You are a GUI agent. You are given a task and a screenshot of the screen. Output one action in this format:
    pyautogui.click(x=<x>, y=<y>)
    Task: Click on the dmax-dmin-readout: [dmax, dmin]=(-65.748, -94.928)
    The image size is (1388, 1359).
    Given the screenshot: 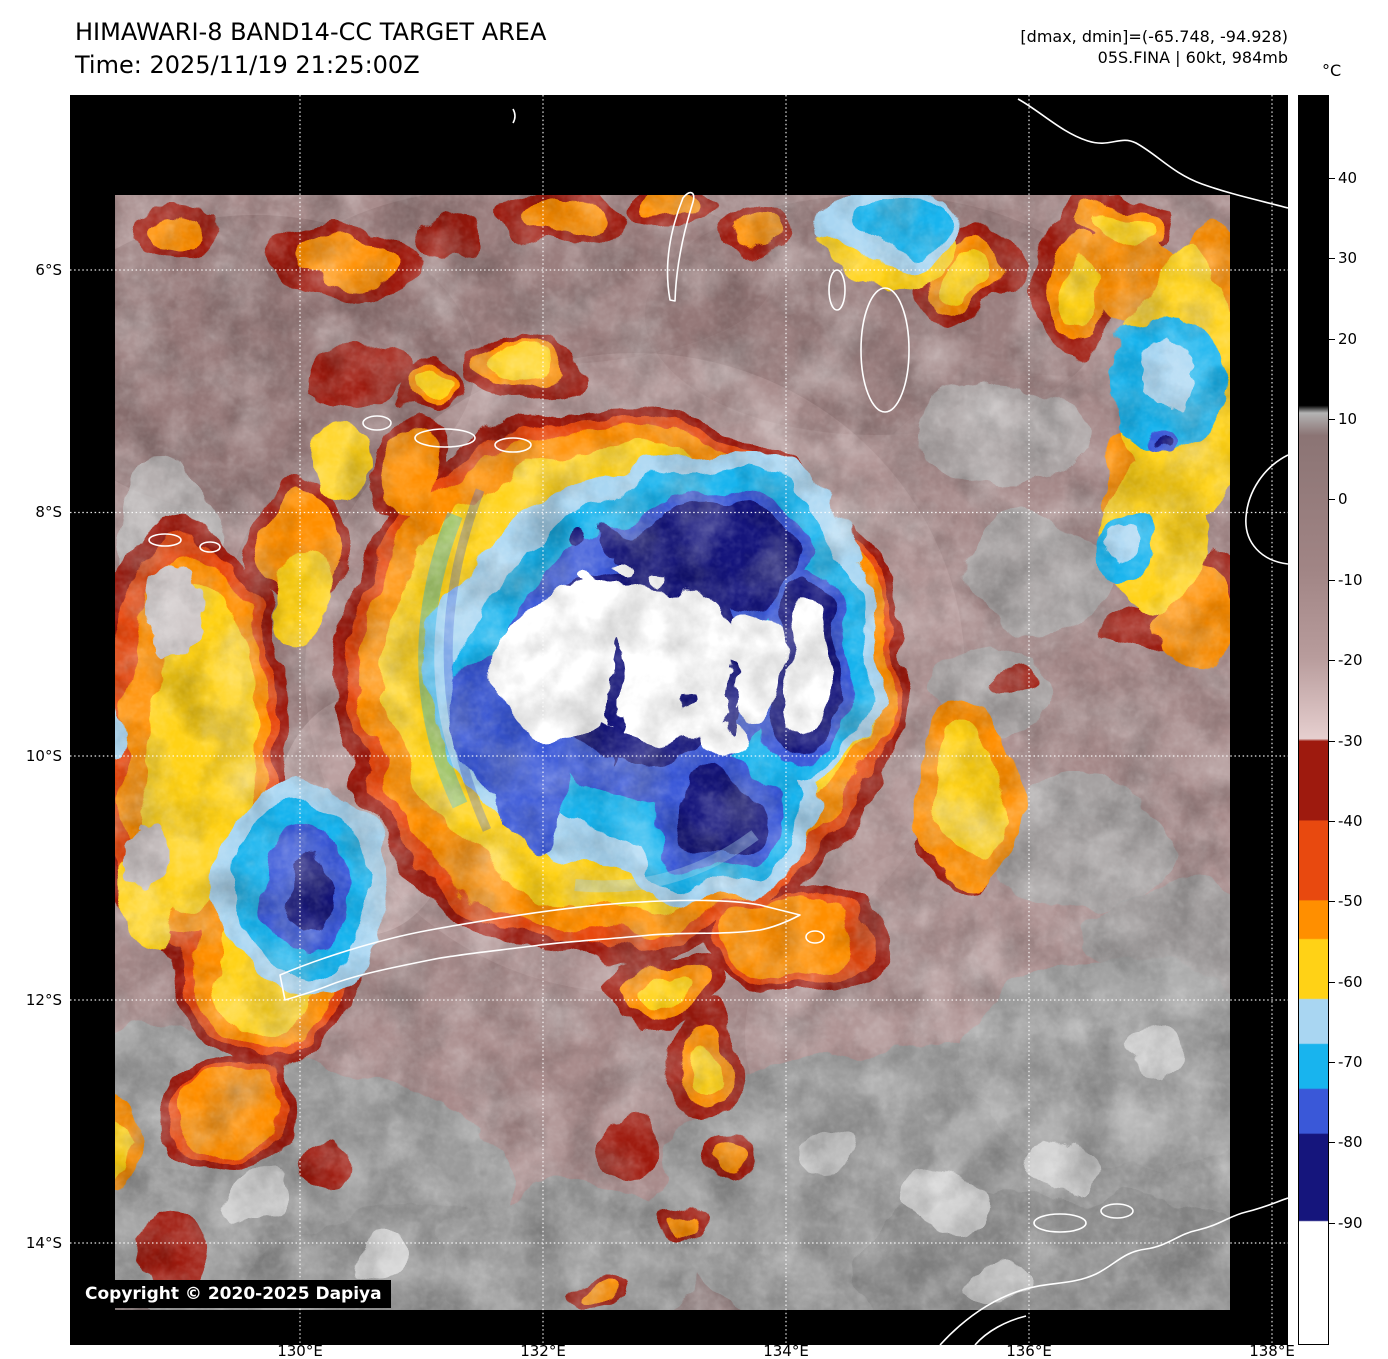 What is the action you would take?
    pyautogui.click(x=1154, y=36)
    